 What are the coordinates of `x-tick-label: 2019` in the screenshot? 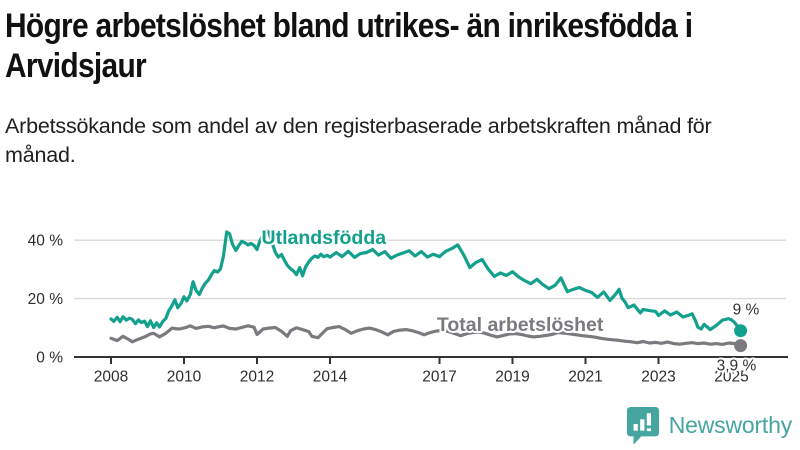 It's located at (512, 377).